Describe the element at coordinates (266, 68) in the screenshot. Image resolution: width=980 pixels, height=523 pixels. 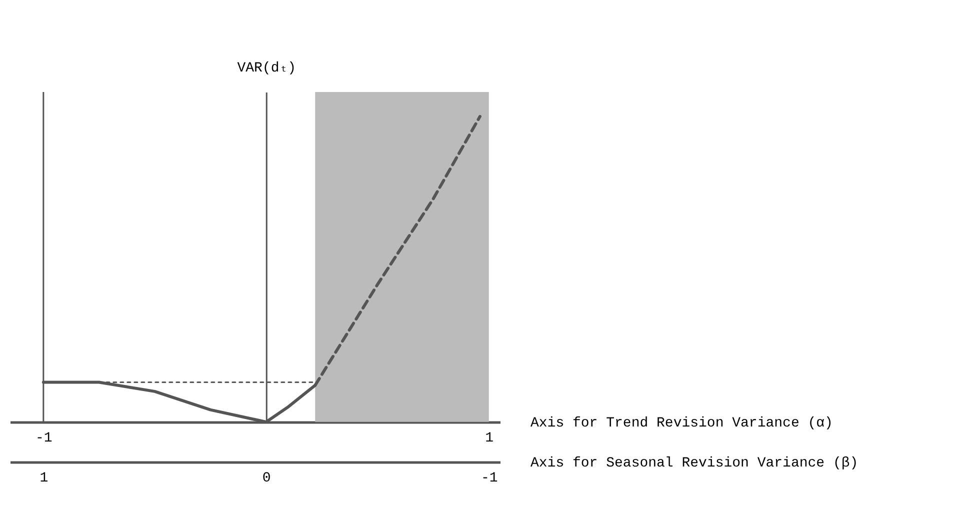
I see `y-axis-title: VAR(dₜ)` at that location.